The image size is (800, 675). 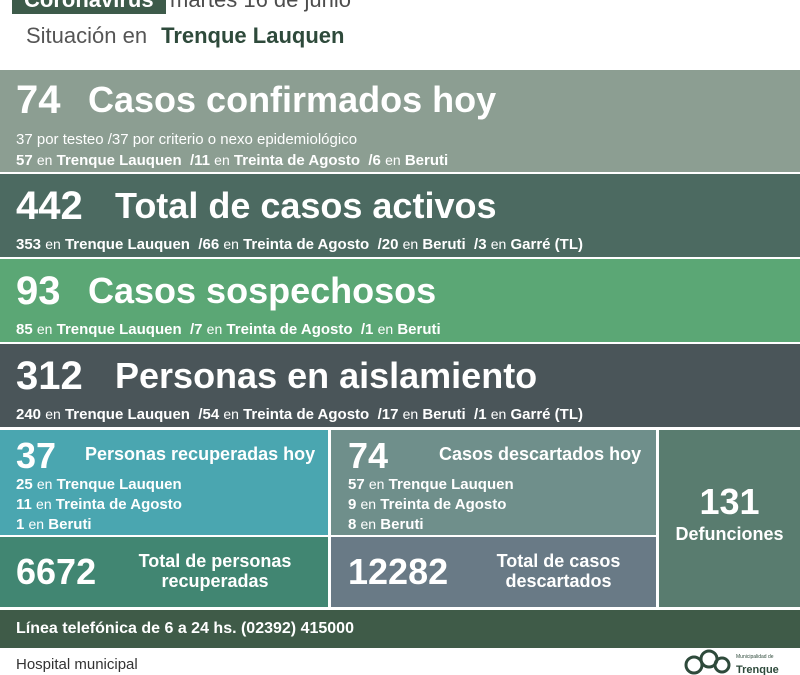 What do you see at coordinates (36, 455) in the screenshot?
I see `recovered-today-count: 37` at bounding box center [36, 455].